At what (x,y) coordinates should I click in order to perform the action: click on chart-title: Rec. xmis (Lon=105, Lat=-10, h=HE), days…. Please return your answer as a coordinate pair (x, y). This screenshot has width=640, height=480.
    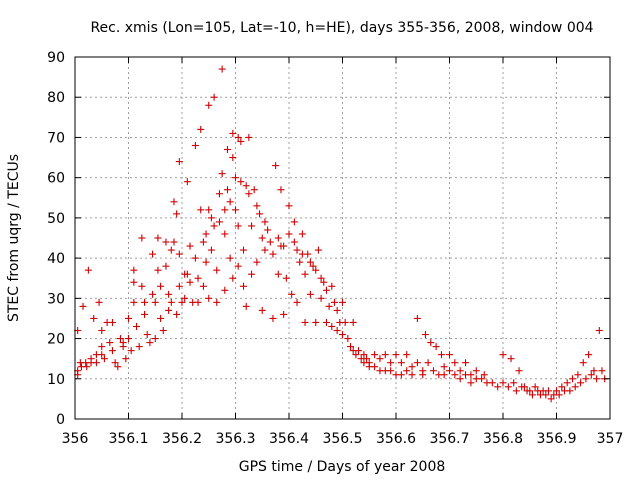
    Looking at the image, I should click on (341, 28).